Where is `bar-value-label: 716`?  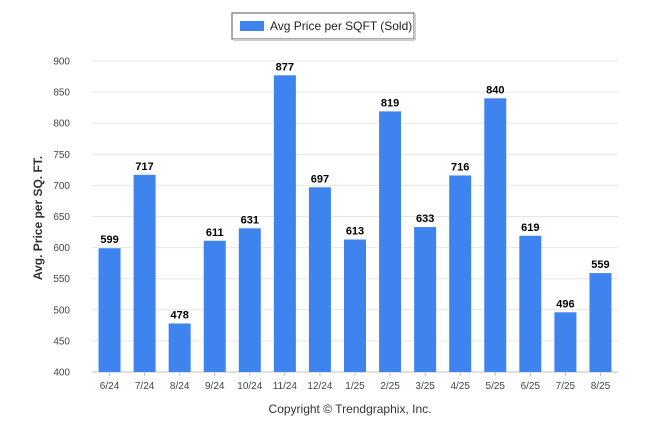 bar-value-label: 716 is located at coordinates (460, 167).